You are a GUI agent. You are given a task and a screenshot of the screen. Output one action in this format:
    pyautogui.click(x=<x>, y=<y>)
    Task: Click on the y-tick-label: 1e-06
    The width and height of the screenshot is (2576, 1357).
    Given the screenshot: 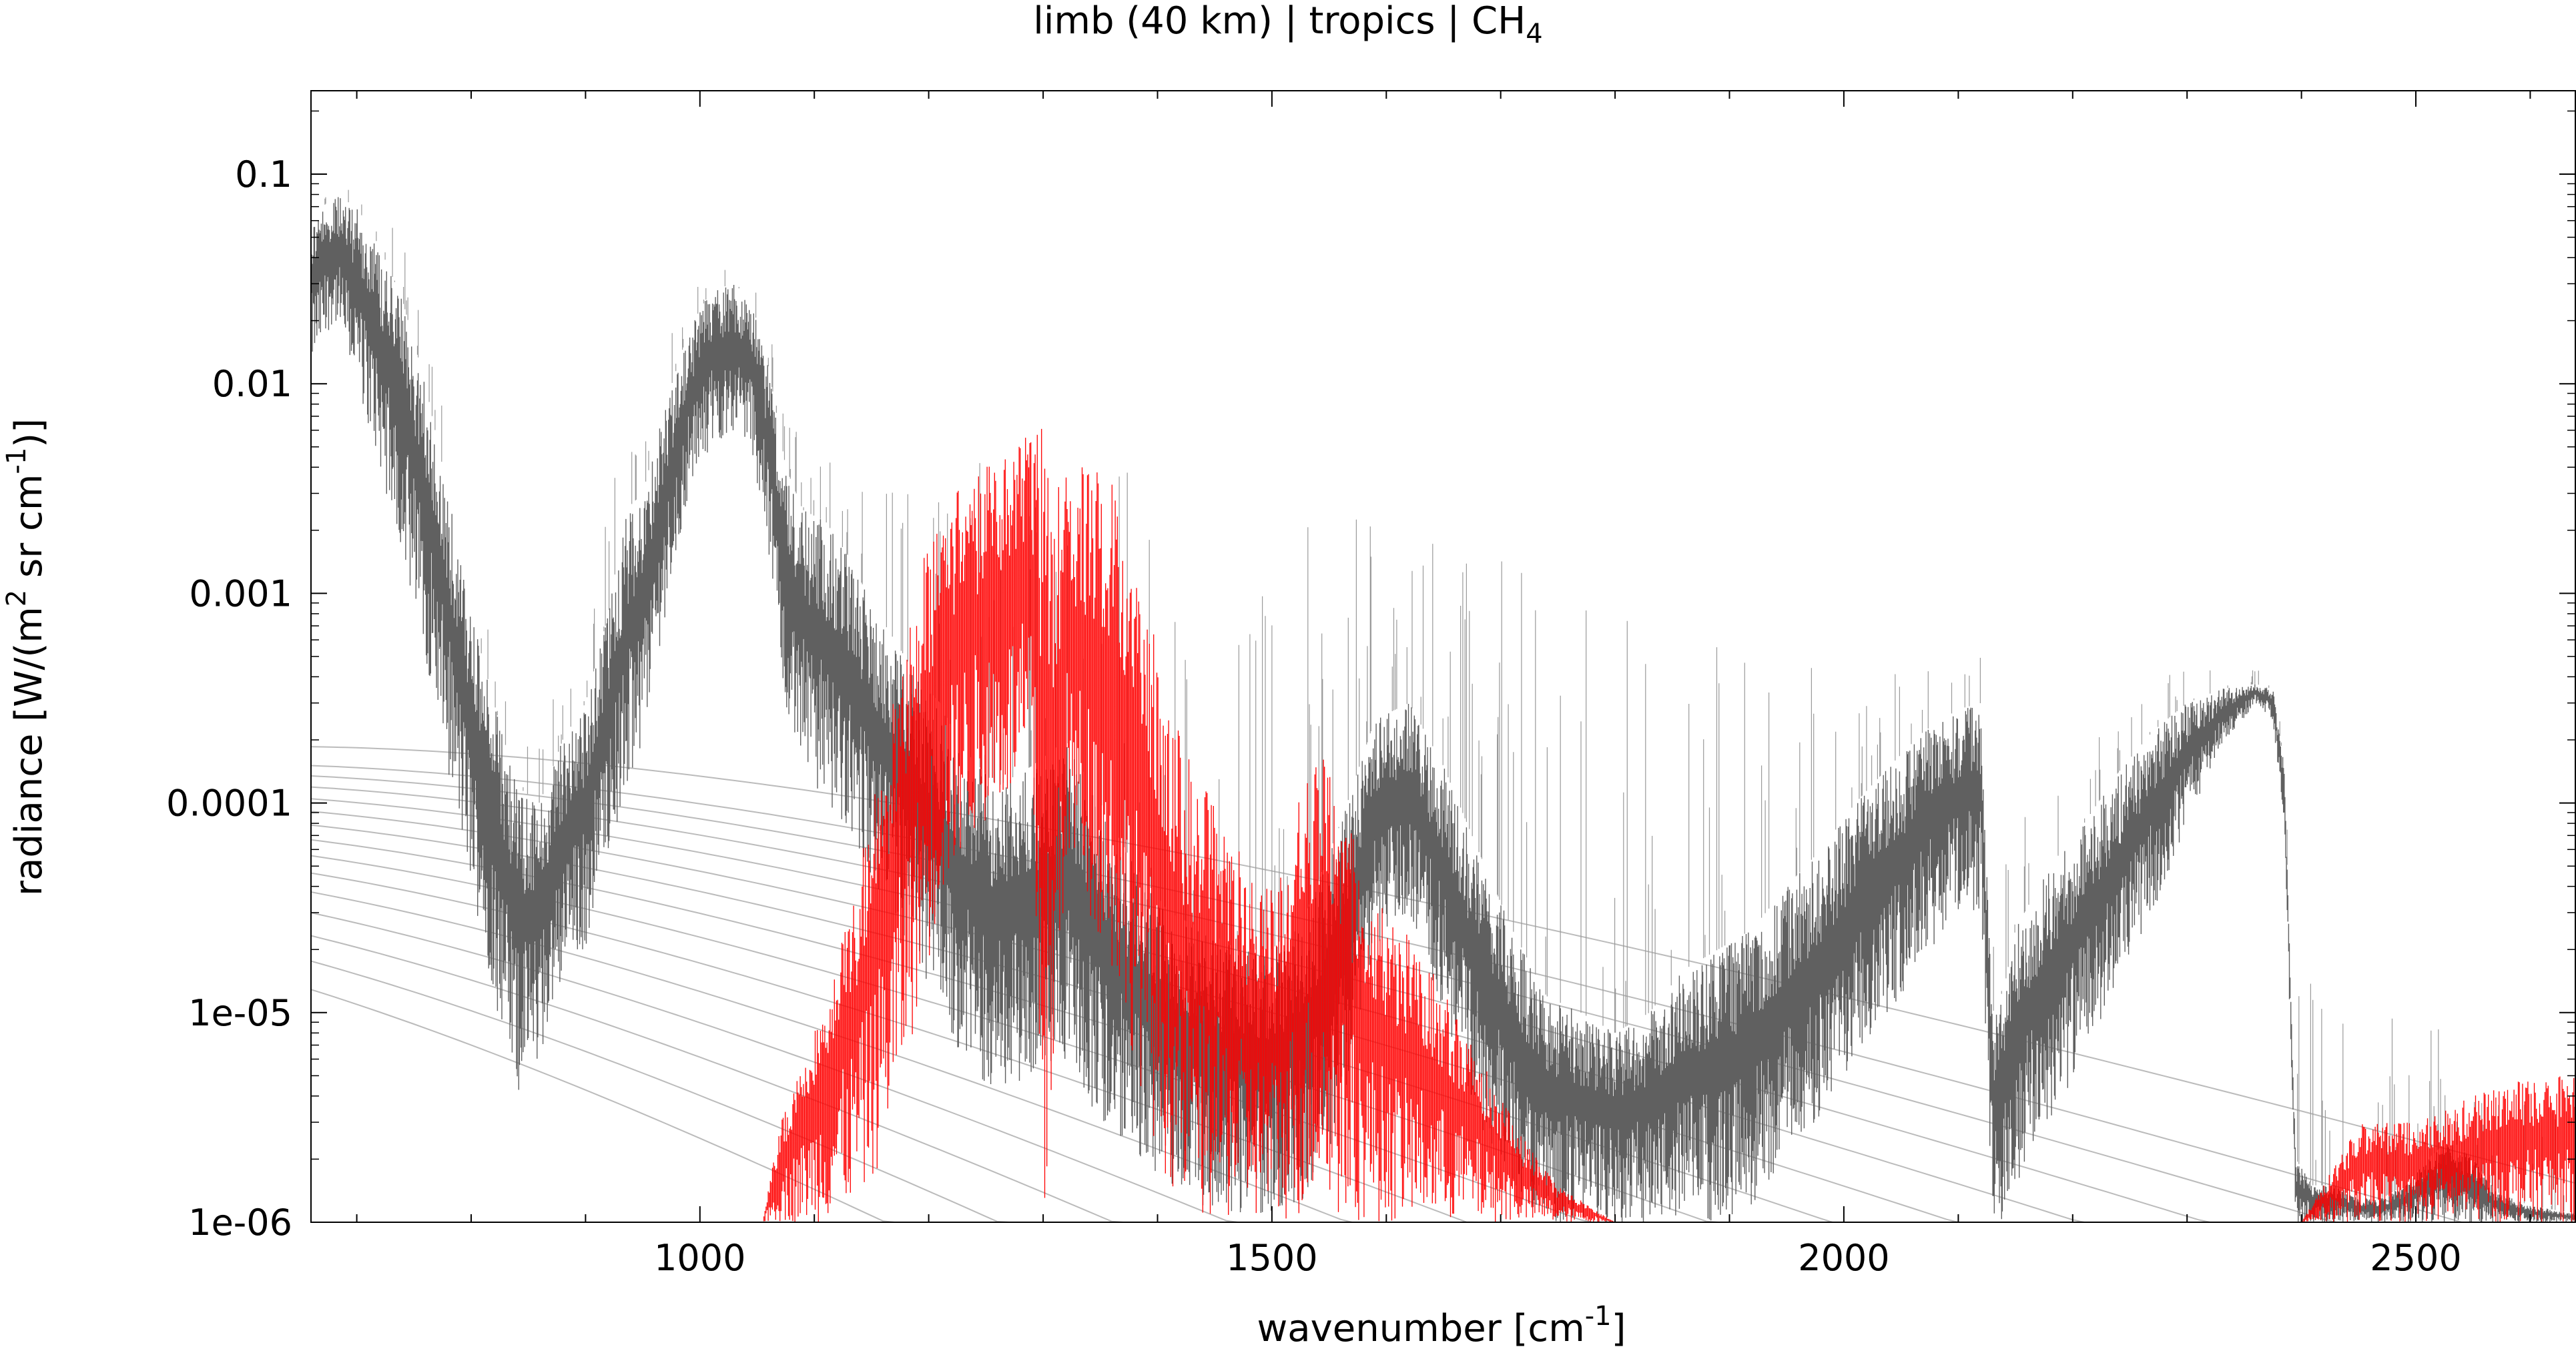 What is the action you would take?
    pyautogui.click(x=240, y=1223)
    